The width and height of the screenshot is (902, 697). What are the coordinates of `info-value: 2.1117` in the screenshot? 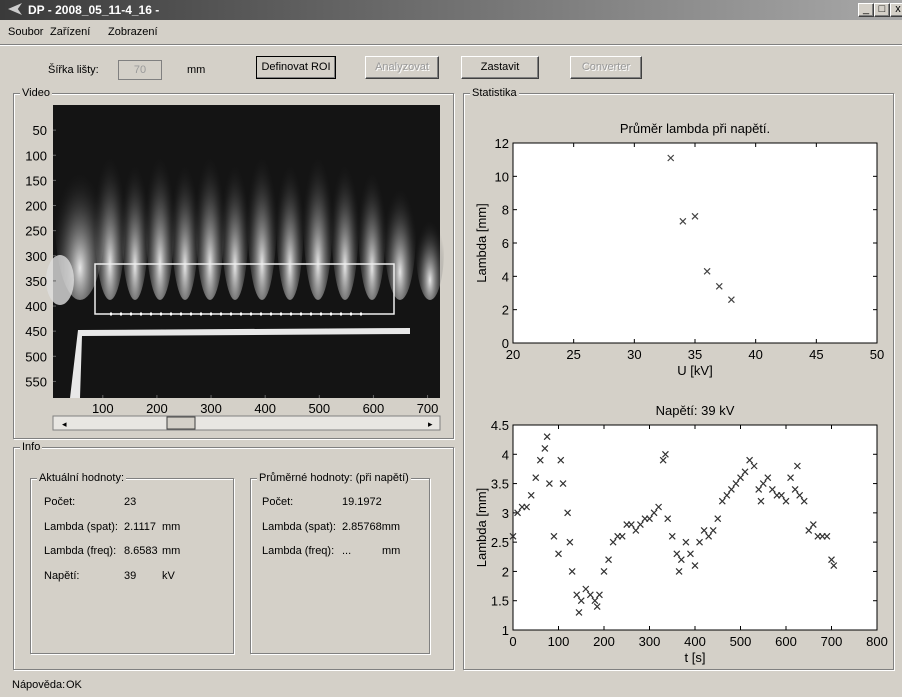 It's located at (140, 526).